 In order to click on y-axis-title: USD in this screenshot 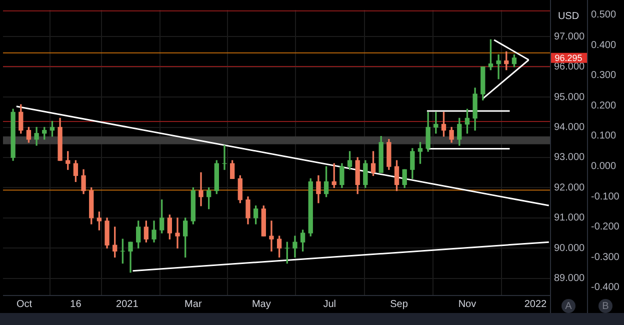, I will do `click(569, 16)`.